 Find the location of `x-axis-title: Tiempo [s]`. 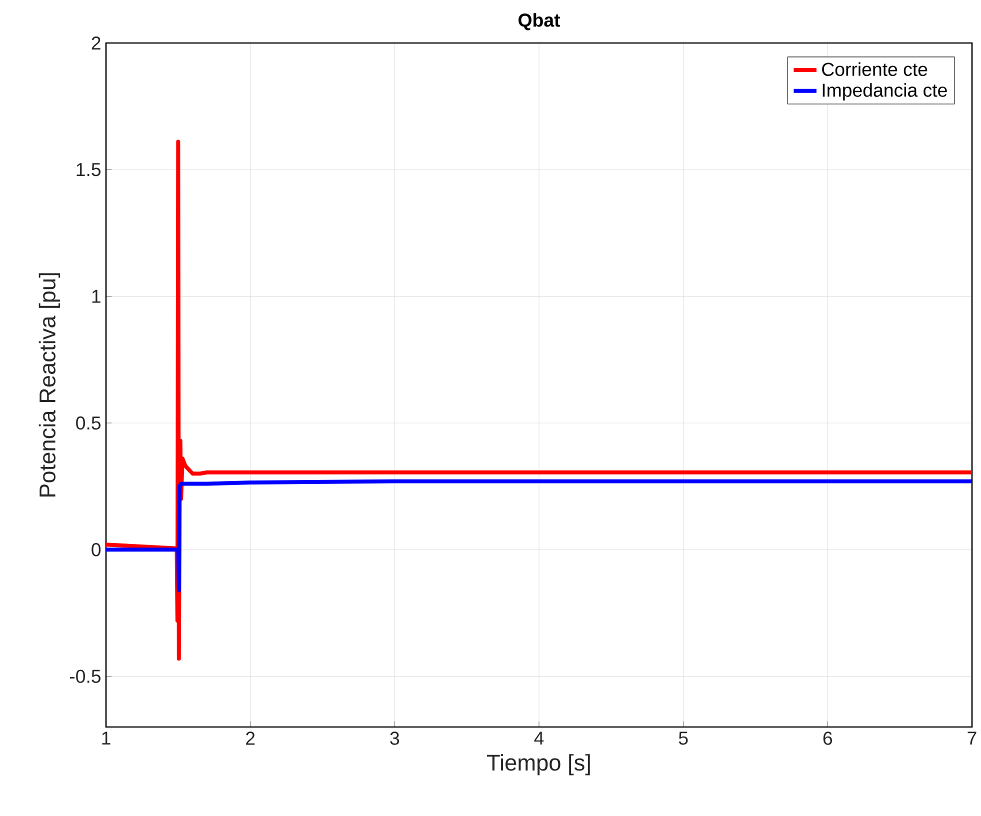

x-axis-title: Tiempo [s] is located at coordinates (538, 765).